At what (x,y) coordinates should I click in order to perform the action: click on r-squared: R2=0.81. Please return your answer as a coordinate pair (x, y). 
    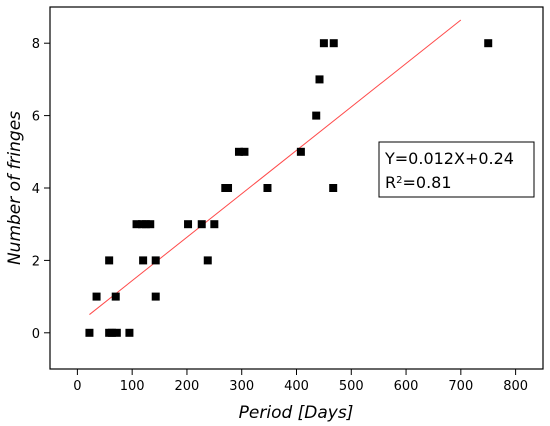
    Looking at the image, I should click on (418, 182).